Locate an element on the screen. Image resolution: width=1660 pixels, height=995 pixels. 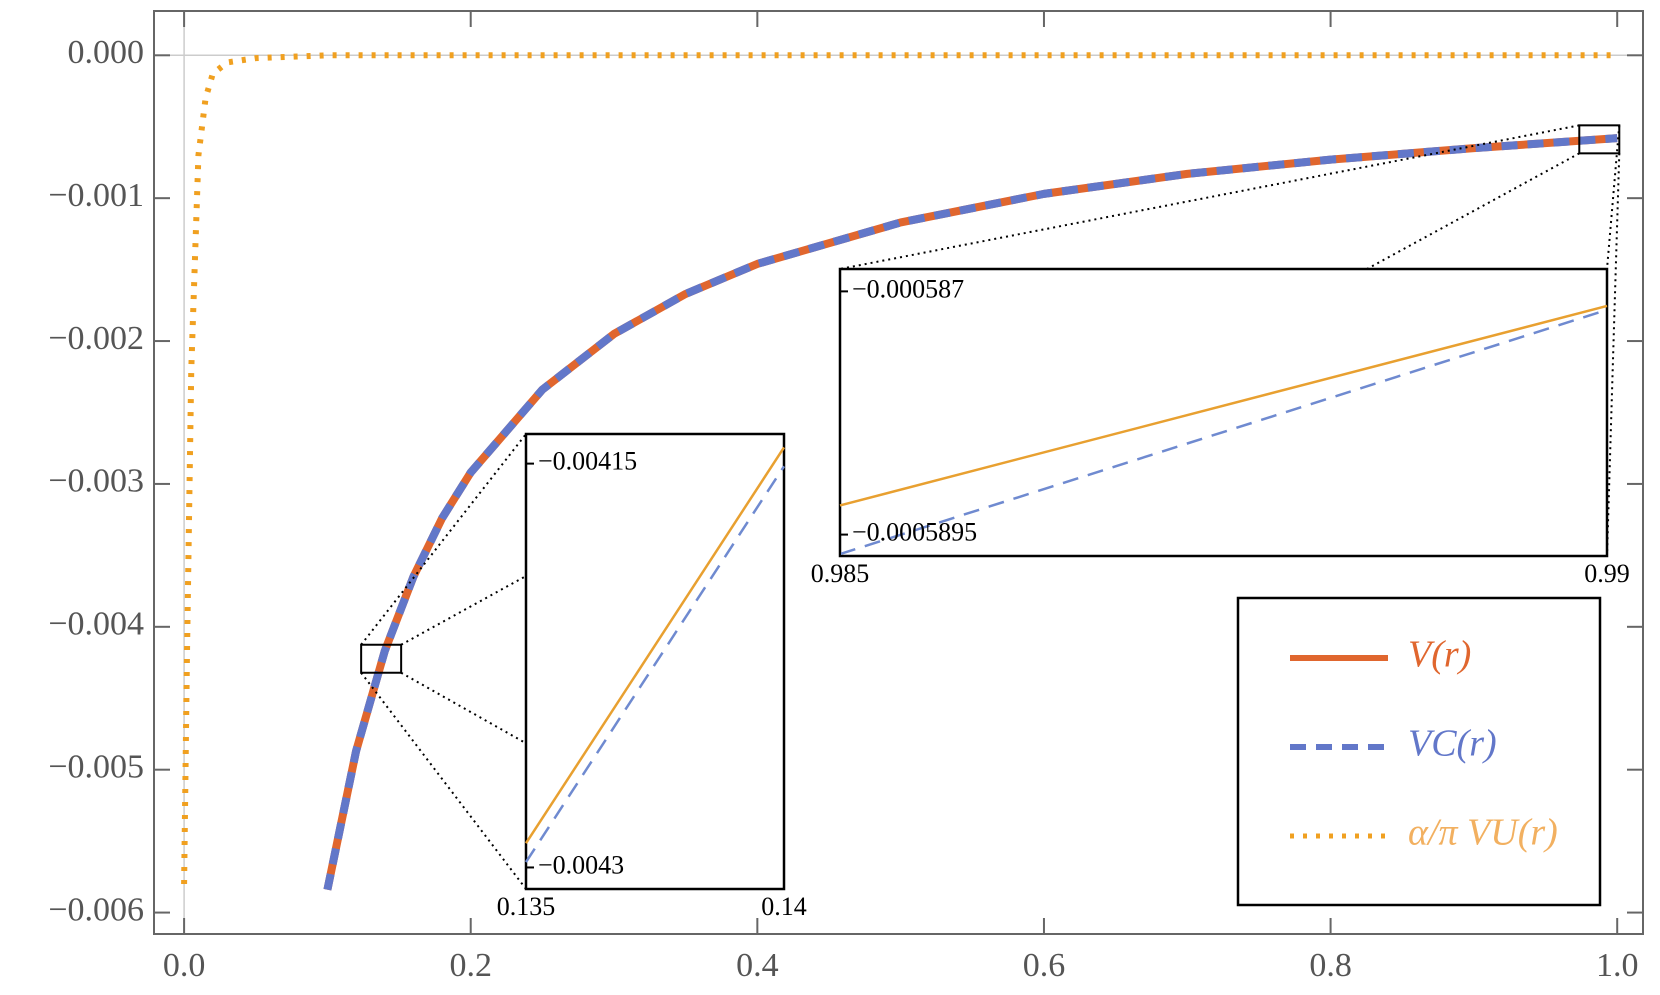
legend-label: V(r) is located at coordinates (1439, 655).